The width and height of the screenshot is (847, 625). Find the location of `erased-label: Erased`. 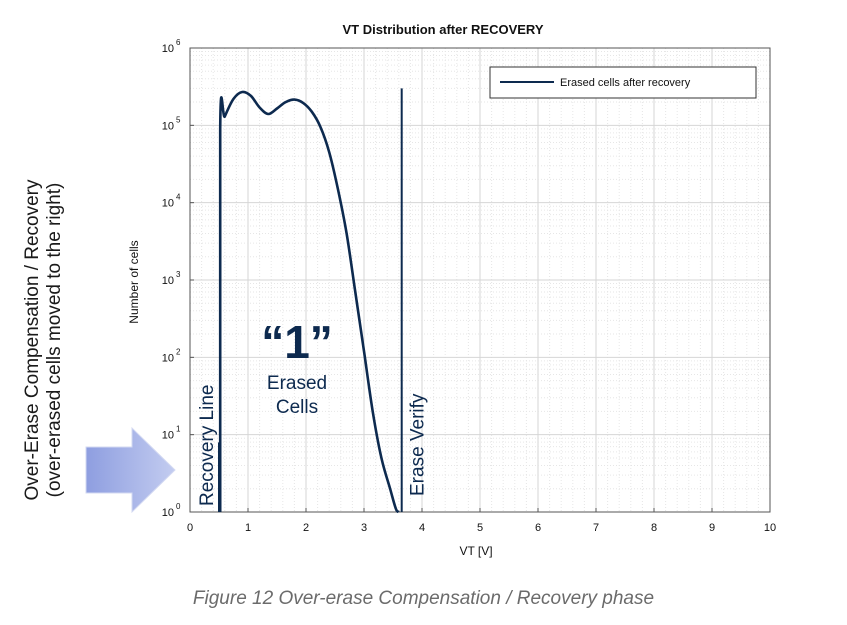

erased-label: Erased is located at coordinates (297, 383).